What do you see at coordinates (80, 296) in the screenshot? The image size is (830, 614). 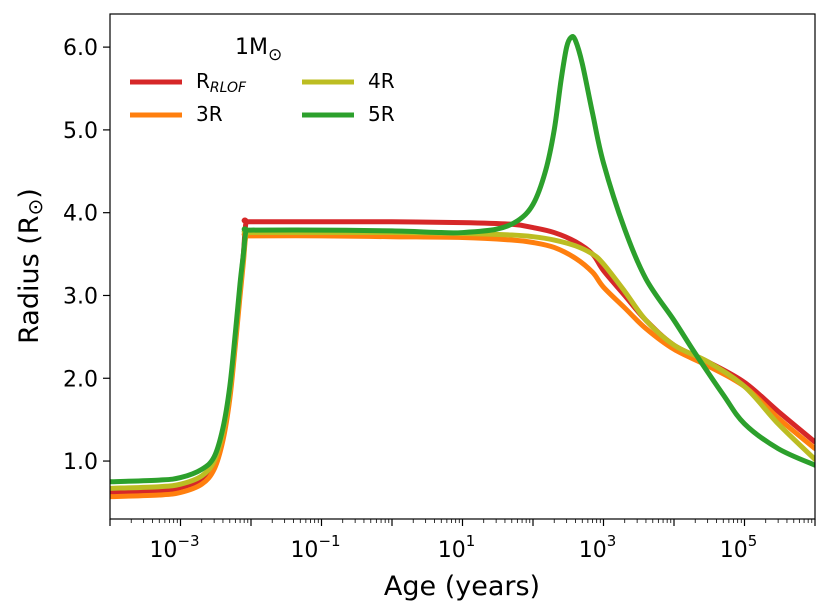 I see `y-tick-label: 3.0` at bounding box center [80, 296].